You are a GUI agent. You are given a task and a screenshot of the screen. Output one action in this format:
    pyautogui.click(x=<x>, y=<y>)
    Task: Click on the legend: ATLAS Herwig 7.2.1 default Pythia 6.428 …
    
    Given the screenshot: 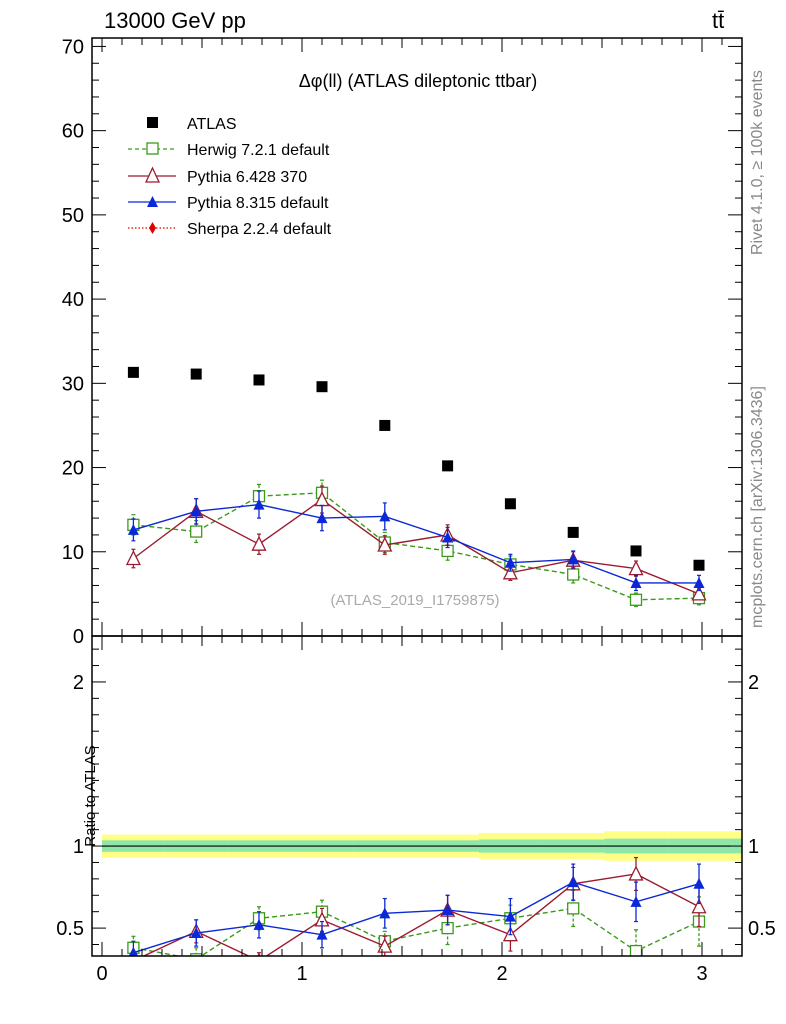 What is the action you would take?
    pyautogui.click(x=230, y=177)
    